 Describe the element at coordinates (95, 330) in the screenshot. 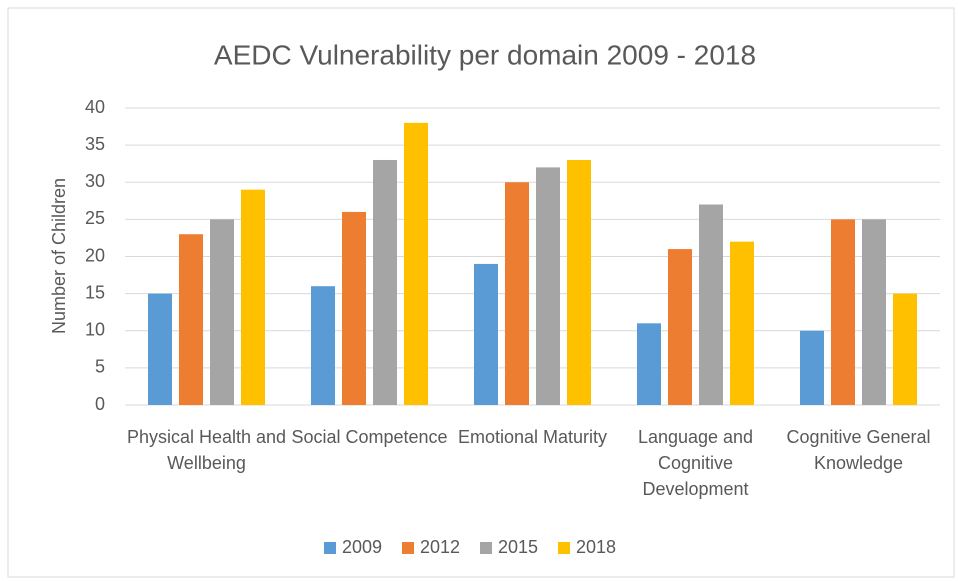

I see `y-tick-label: 10` at that location.